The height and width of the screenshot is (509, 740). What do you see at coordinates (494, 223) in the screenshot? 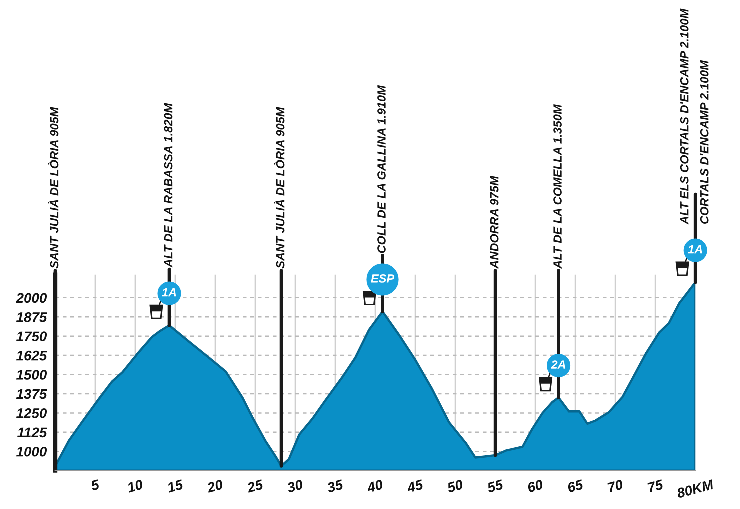
I see `annotation: ANDORRA 975M` at bounding box center [494, 223].